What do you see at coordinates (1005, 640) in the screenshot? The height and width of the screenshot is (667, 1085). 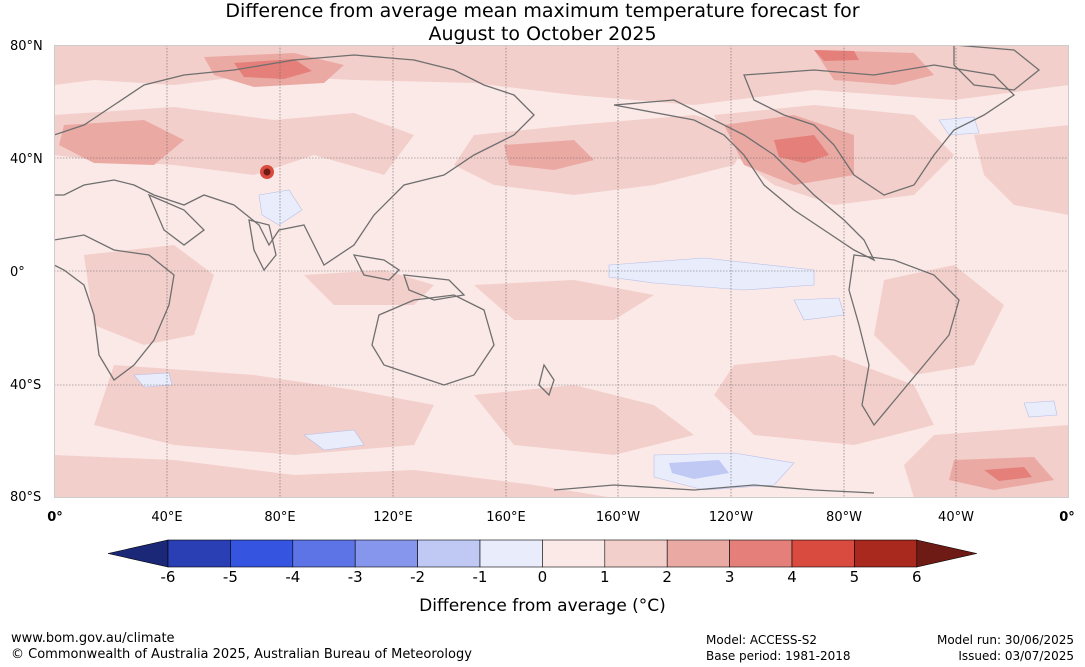 I see `footer-model-run: Model run: 30/06/2025` at bounding box center [1005, 640].